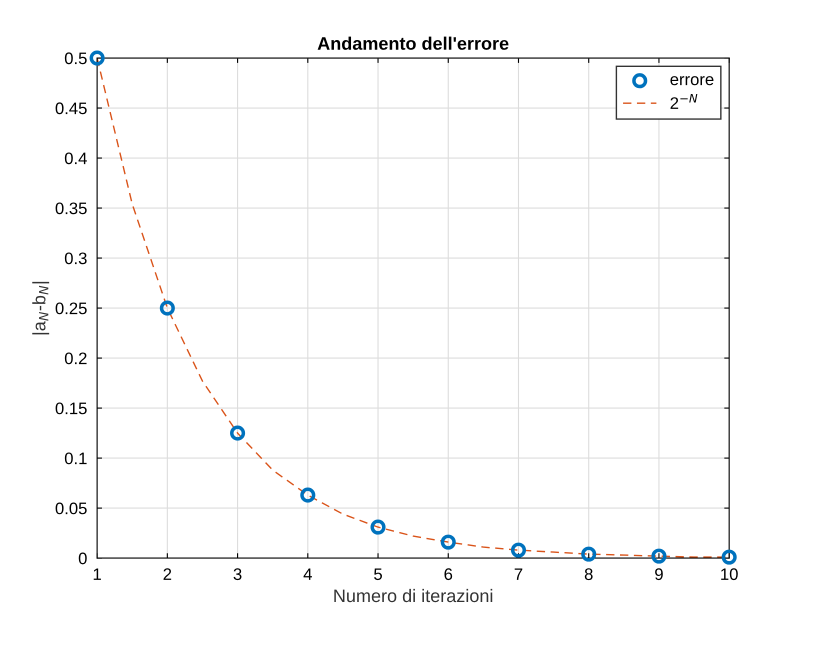 The width and height of the screenshot is (823, 652). What do you see at coordinates (729, 574) in the screenshot?
I see `x-tick-label: 10` at bounding box center [729, 574].